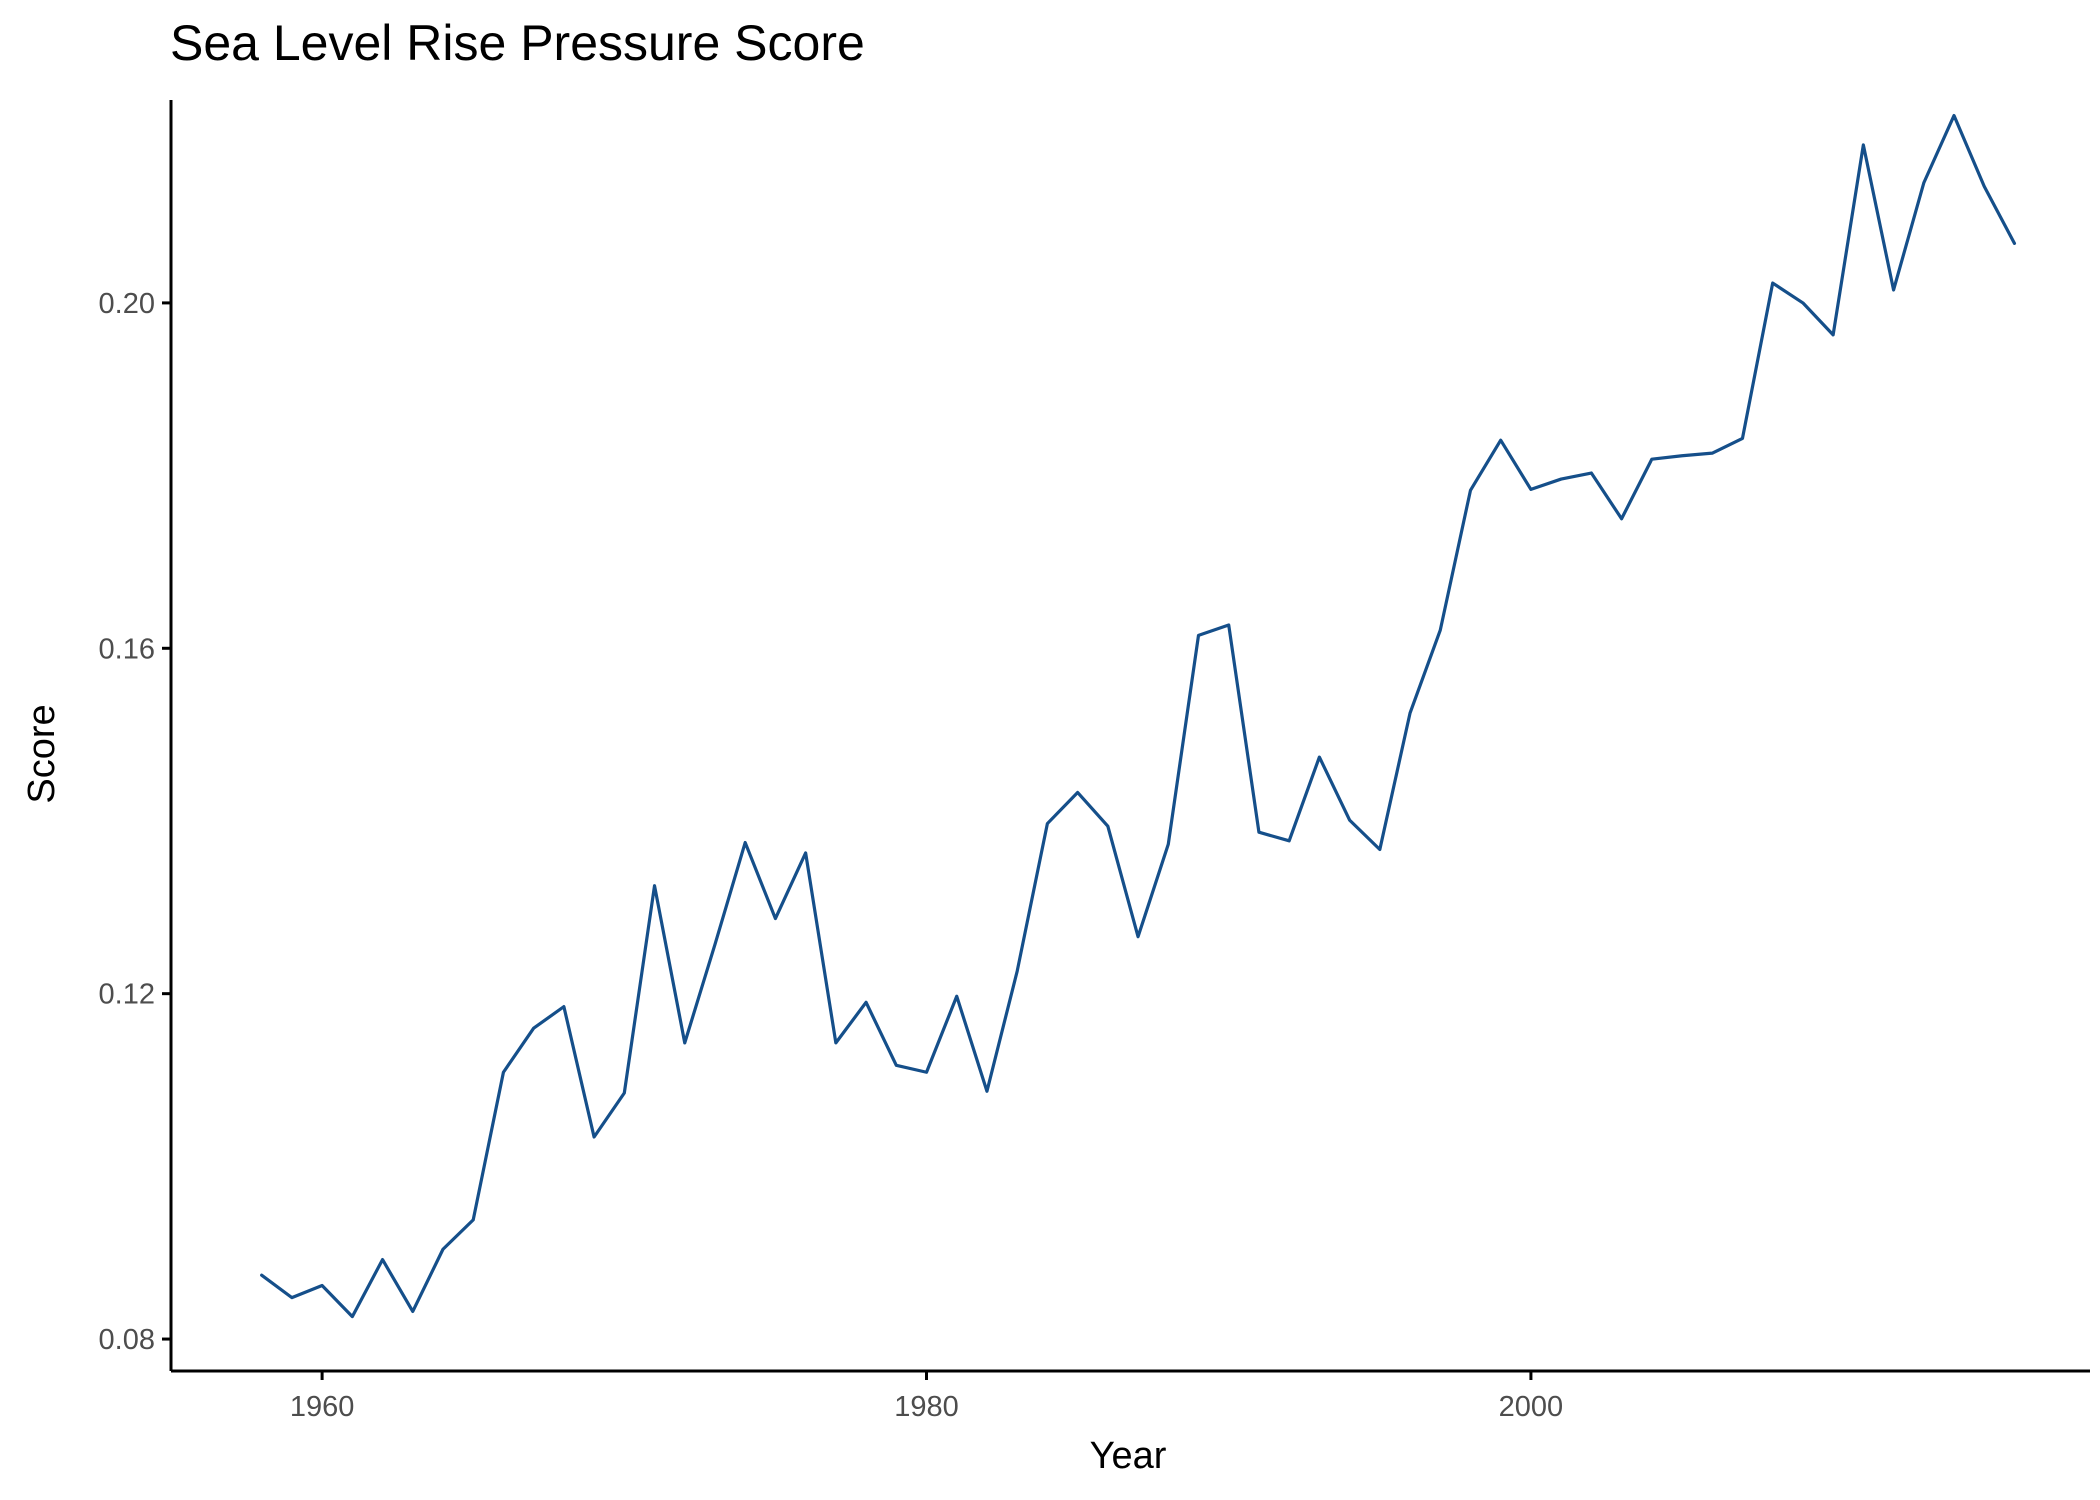 This screenshot has height=1500, width=2100. I want to click on y-tick-label: 0.20, so click(127, 304).